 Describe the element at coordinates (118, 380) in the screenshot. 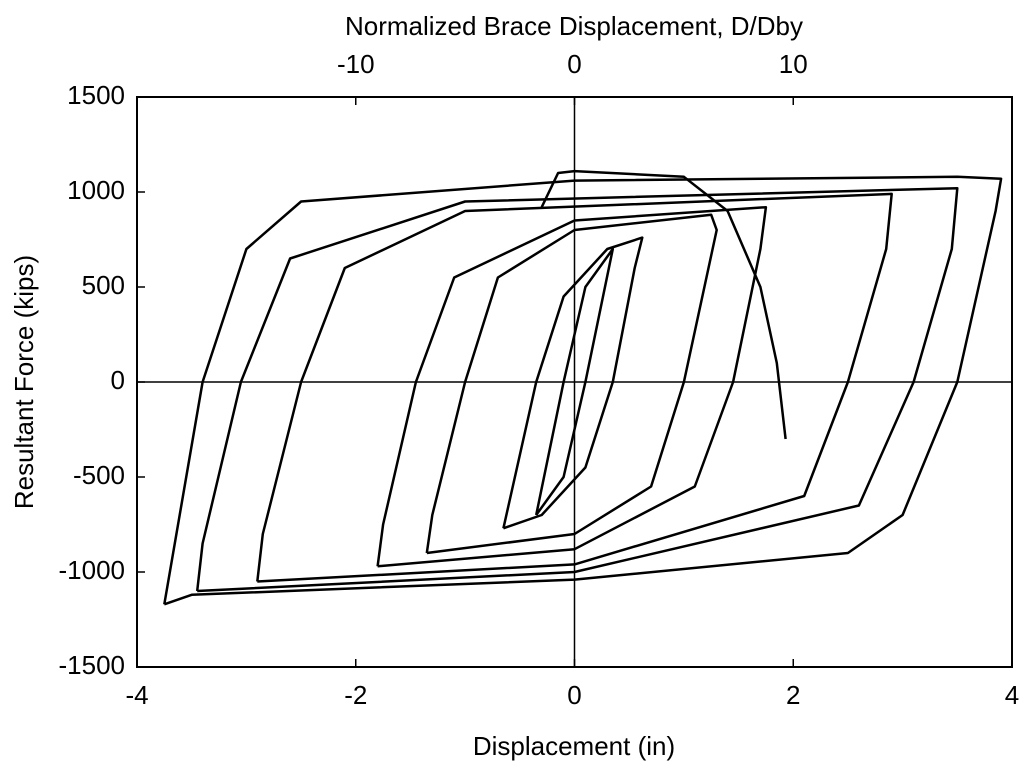

I see `y-tick-label: 0` at that location.